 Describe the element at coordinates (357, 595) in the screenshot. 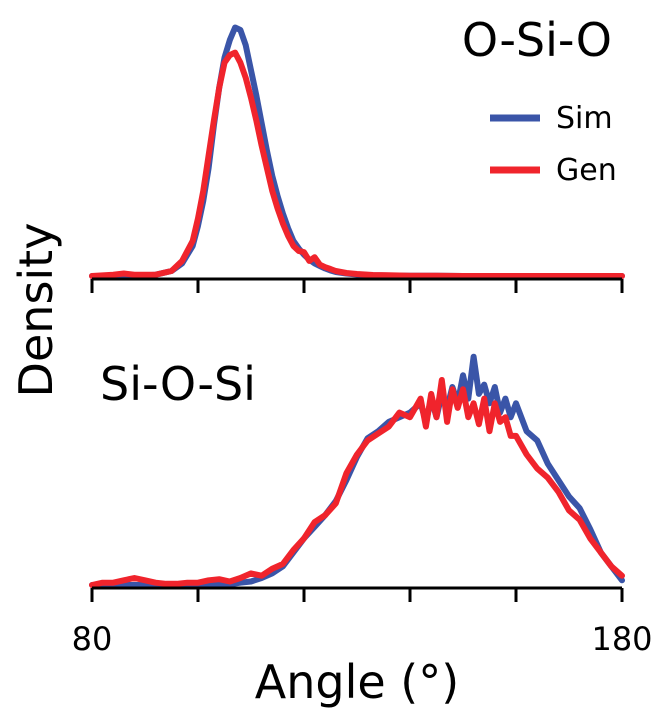

I see `bottom-panel-ticks` at that location.